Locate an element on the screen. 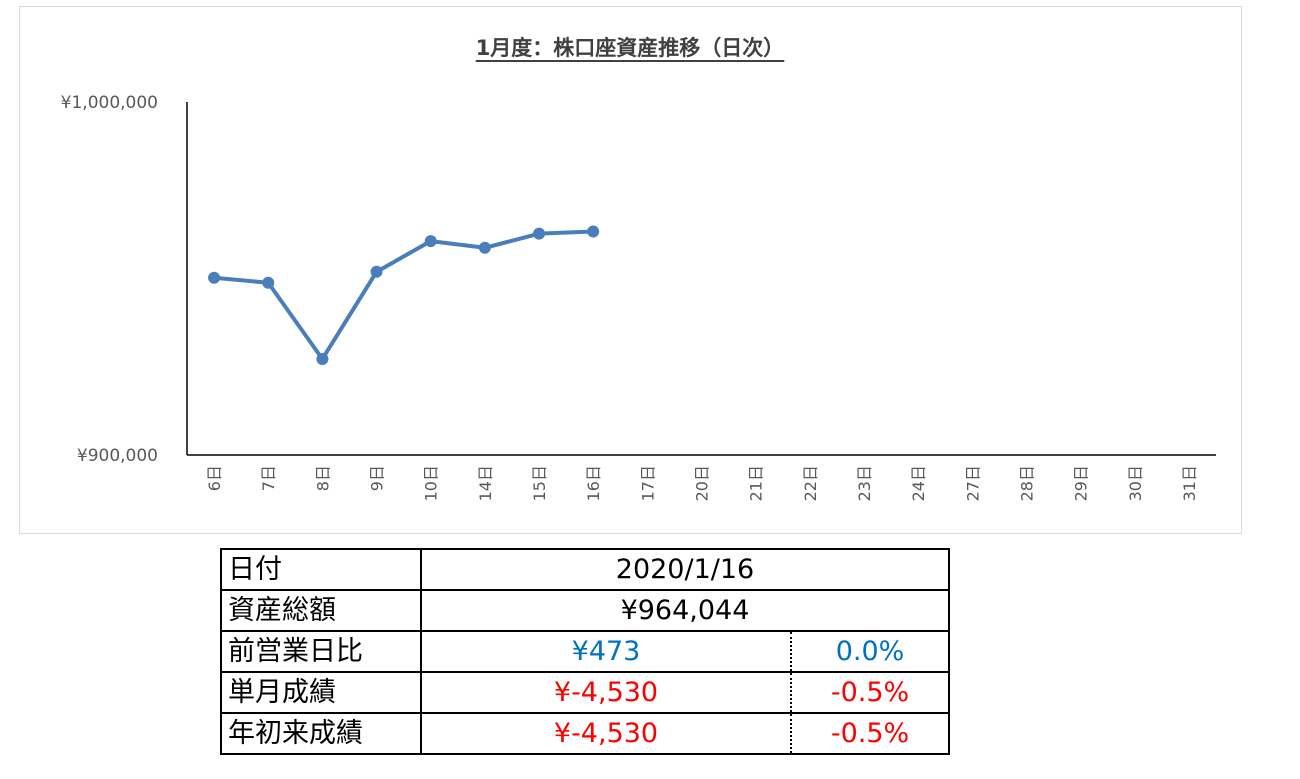 The width and height of the screenshot is (1300, 779). y-tick-label: ¥900,000 is located at coordinates (117, 456).